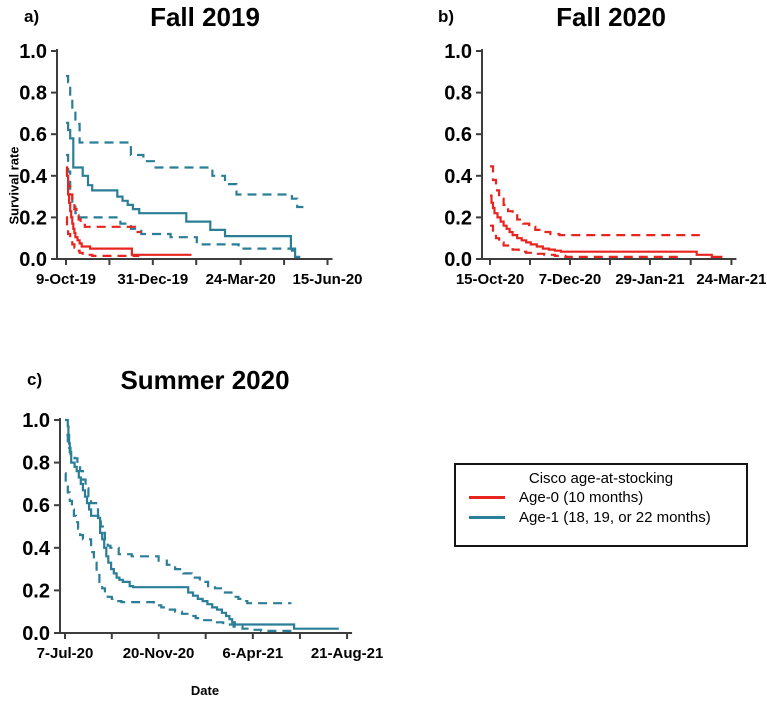  What do you see at coordinates (347, 653) in the screenshot?
I see `x-tick-label: 21-Aug-21` at bounding box center [347, 653].